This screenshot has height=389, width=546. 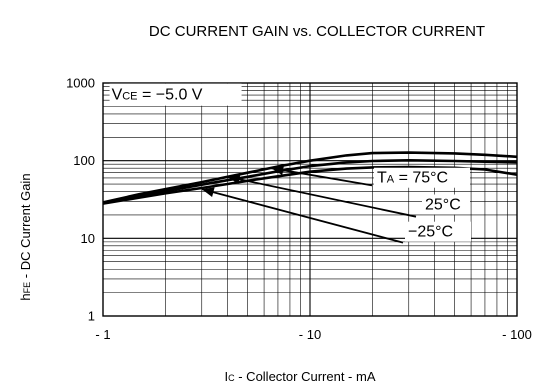 What do you see at coordinates (157, 95) in the screenshot?
I see `condition-label: VCE = −5.0 V` at bounding box center [157, 95].